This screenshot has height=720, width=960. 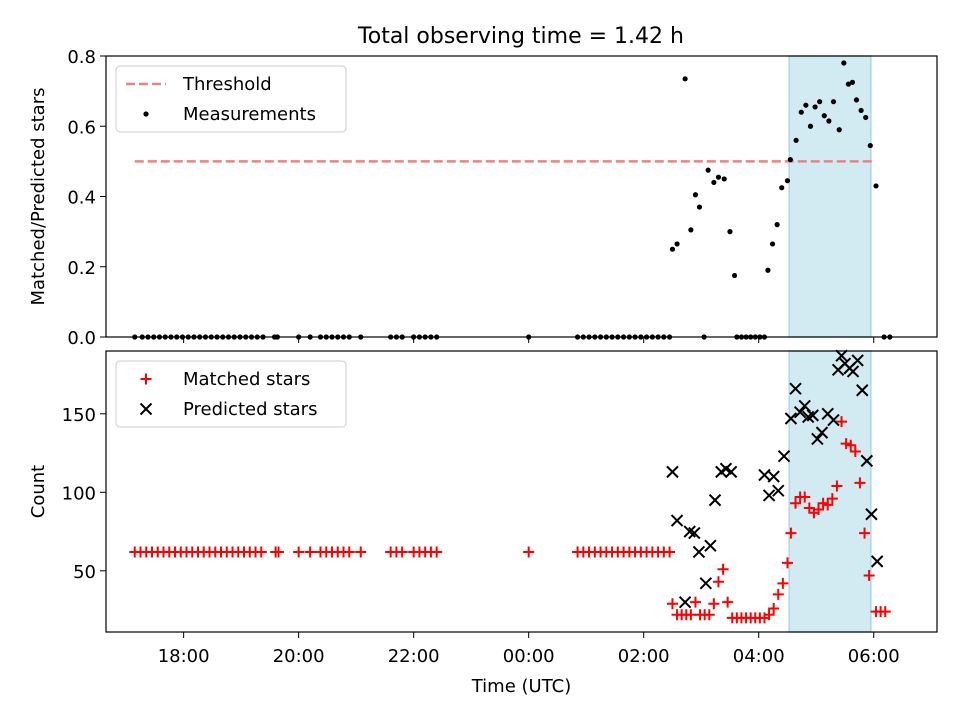 What do you see at coordinates (874, 656) in the screenshot?
I see `x-tick-label: 06:00` at bounding box center [874, 656].